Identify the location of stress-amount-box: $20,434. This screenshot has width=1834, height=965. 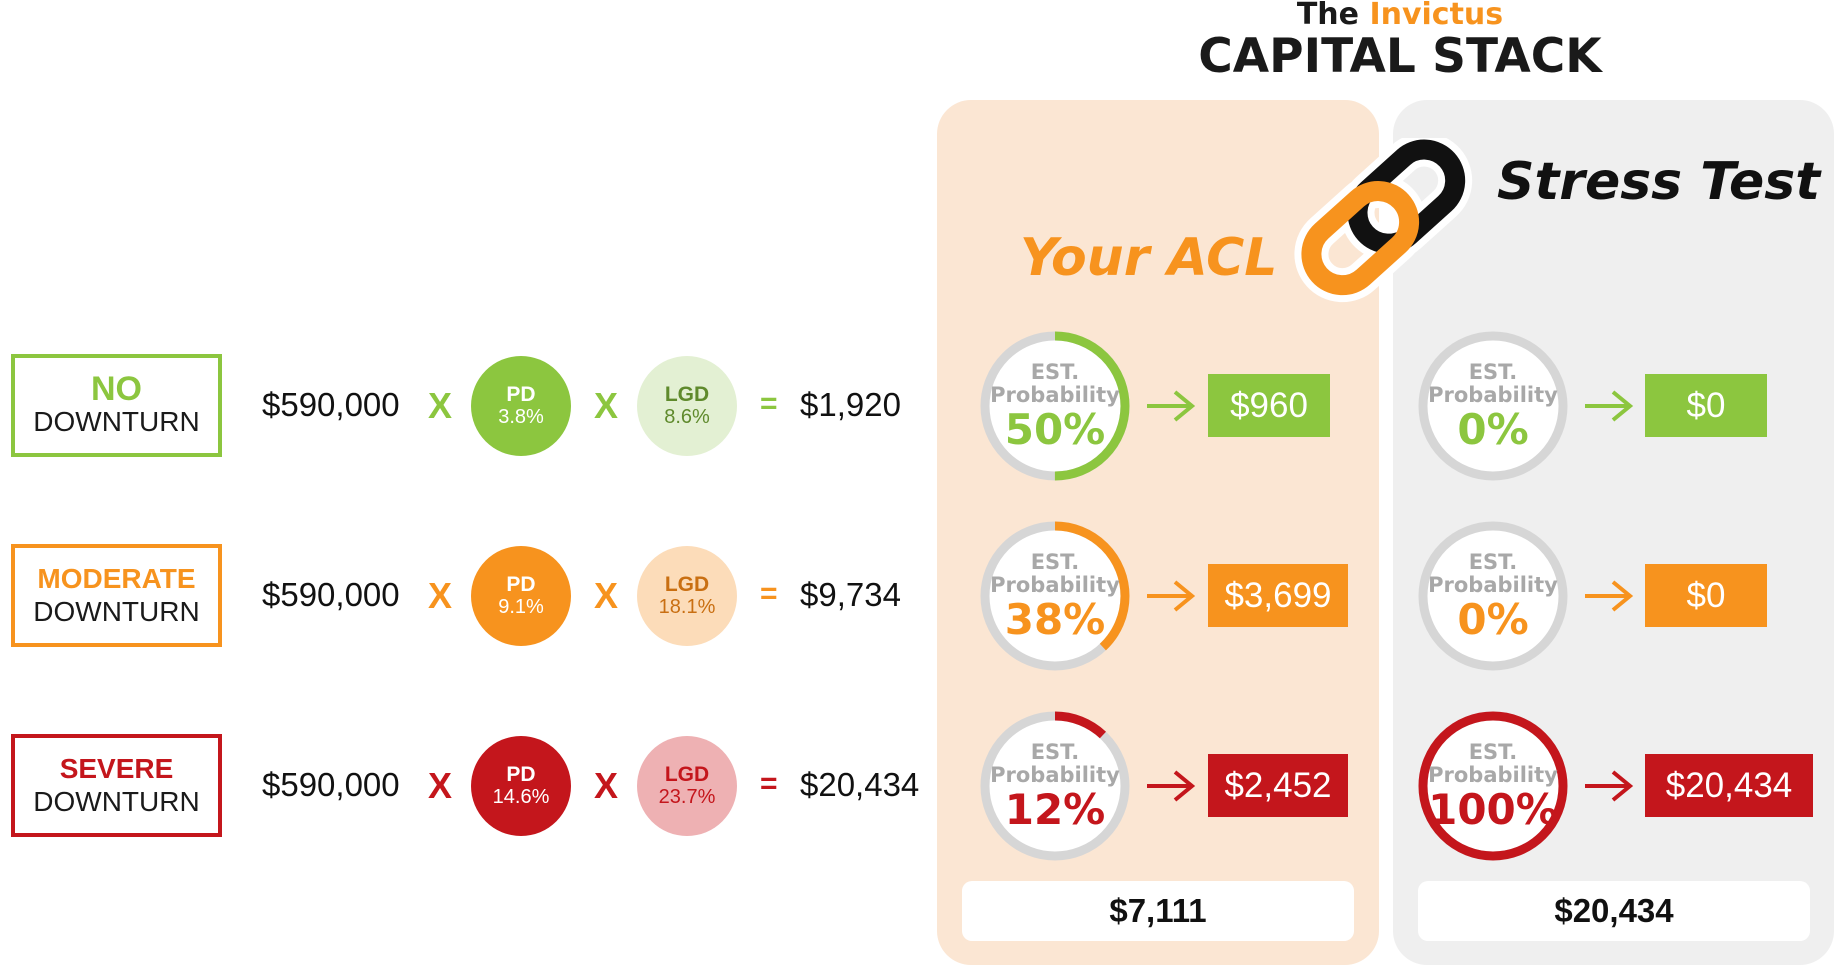
(1729, 785).